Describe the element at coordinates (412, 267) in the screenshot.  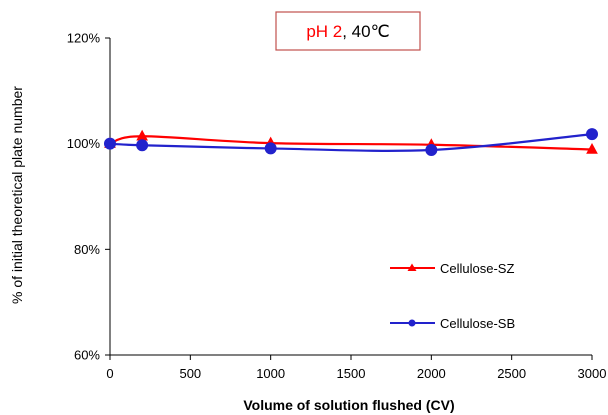
I see `legend-marker-sz` at that location.